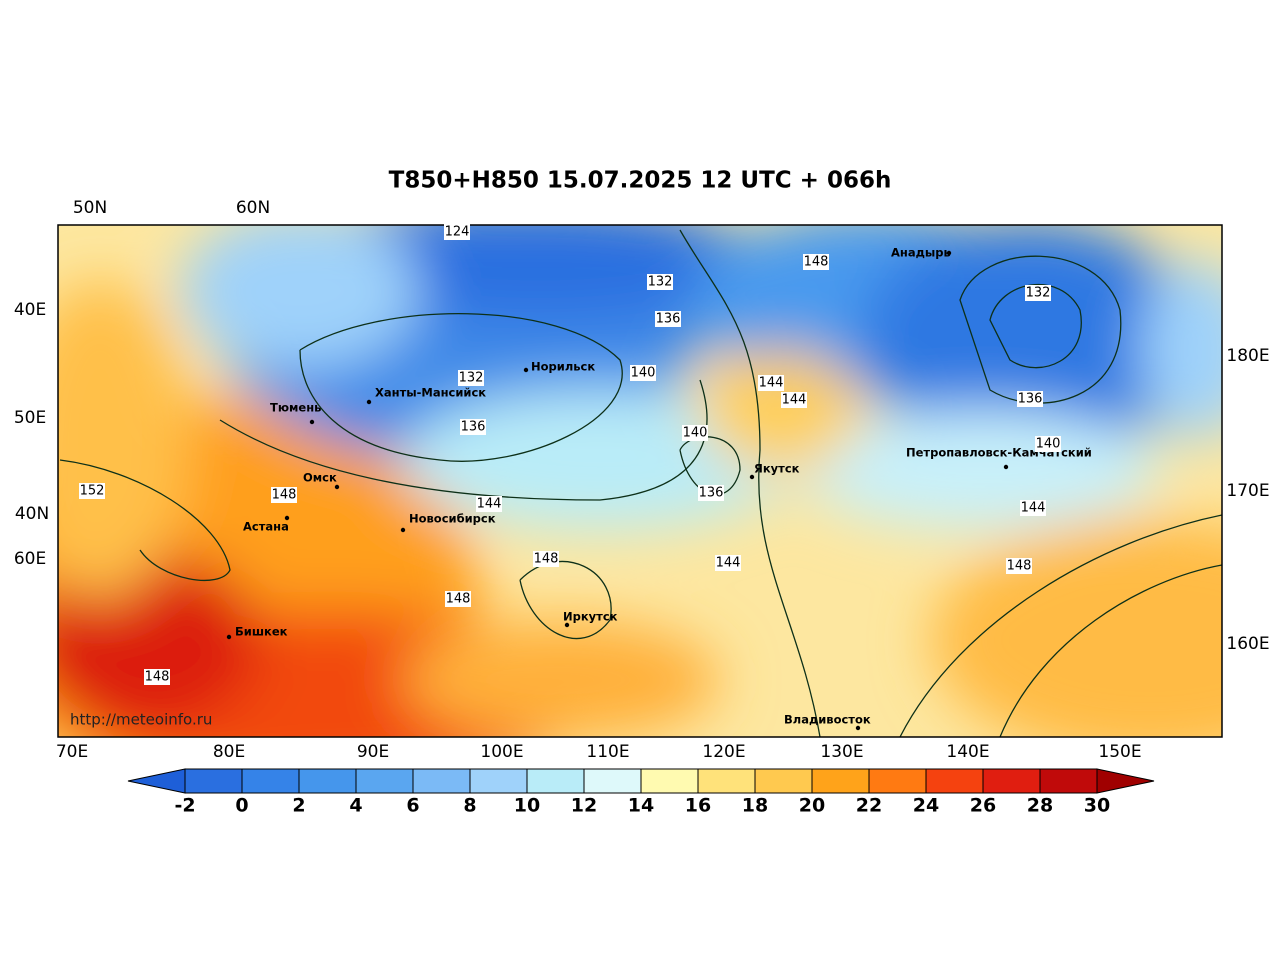 The height and width of the screenshot is (967, 1281). Describe the element at coordinates (184, 806) in the screenshot. I see `colorbar-tick: -2` at that location.